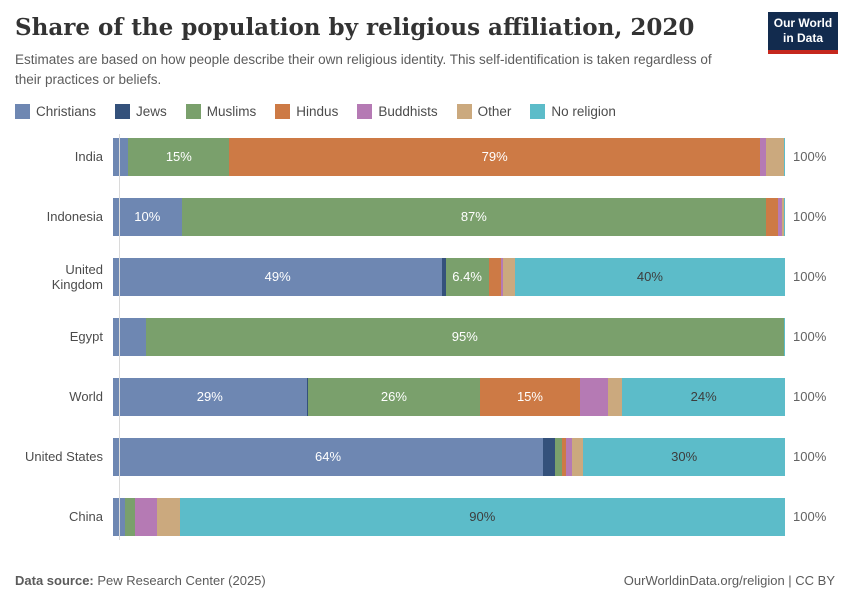 The height and width of the screenshot is (600, 850). I want to click on data-source: Data source: Pew Research Center (2025), so click(140, 580).